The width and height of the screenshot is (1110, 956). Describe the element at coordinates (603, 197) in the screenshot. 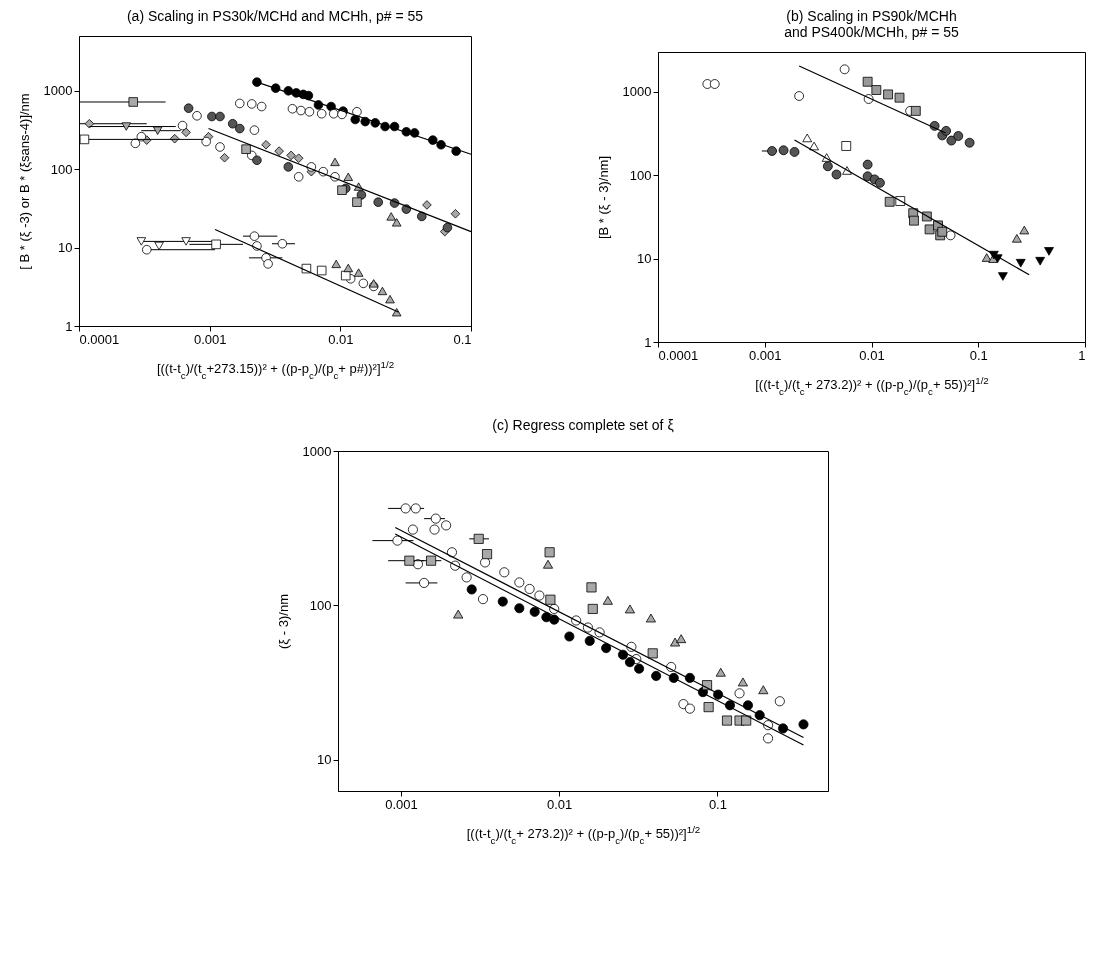

I see `y-axis-title: [B * (ξ - 3)/nm]` at that location.